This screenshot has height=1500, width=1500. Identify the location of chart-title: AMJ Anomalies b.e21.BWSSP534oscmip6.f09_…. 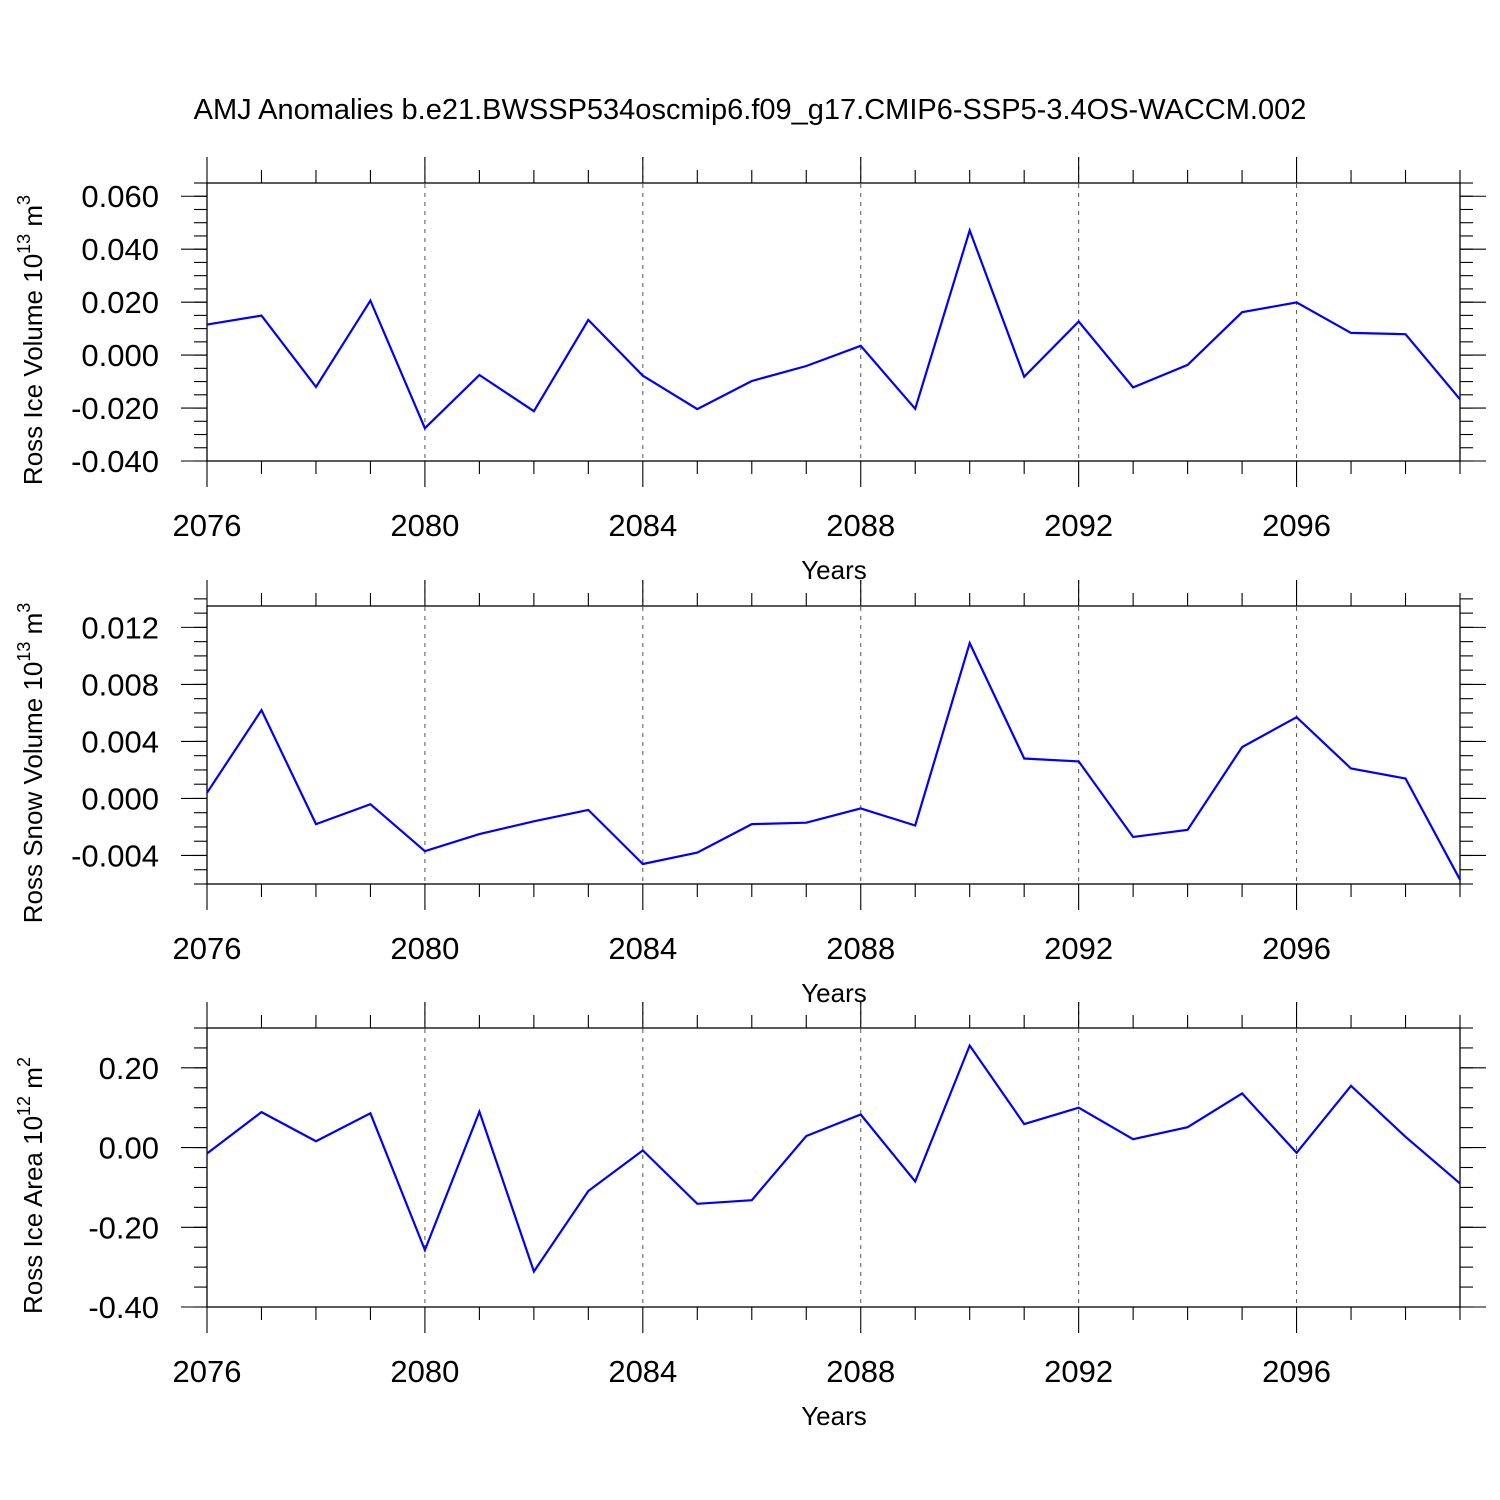
(750, 110).